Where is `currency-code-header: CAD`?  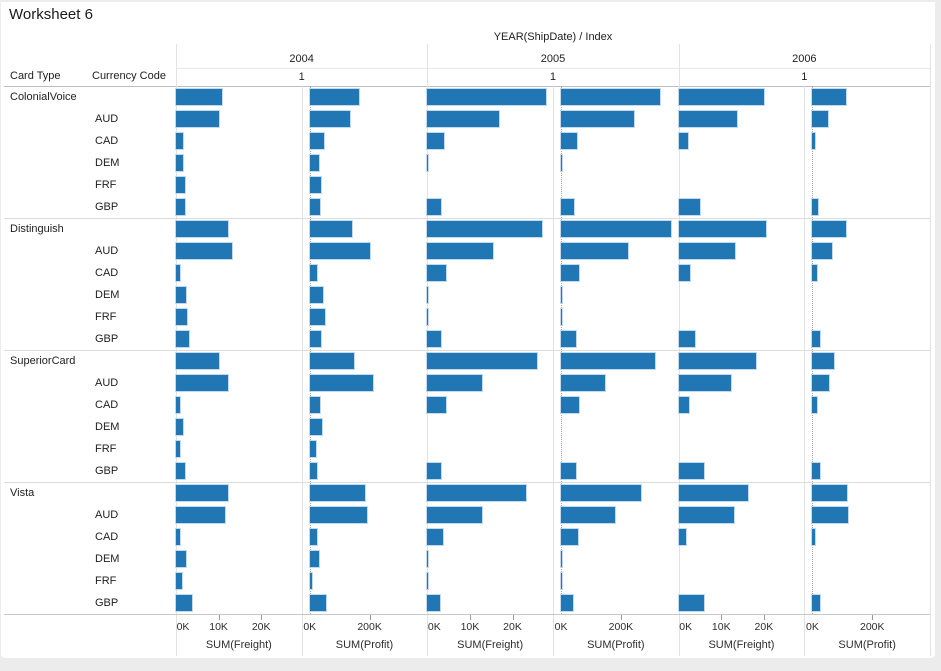
currency-code-header: CAD is located at coordinates (107, 537).